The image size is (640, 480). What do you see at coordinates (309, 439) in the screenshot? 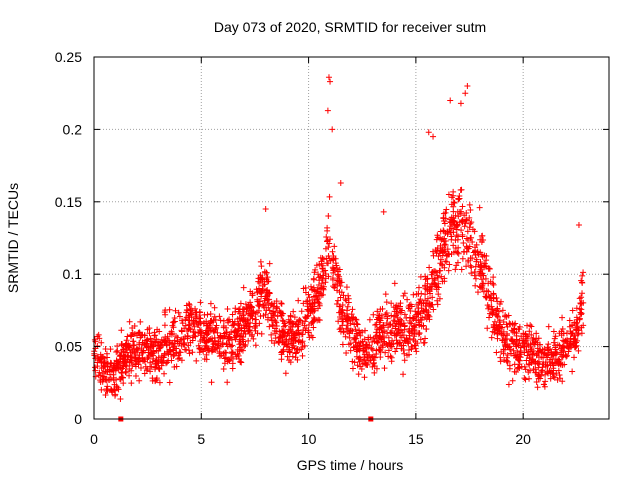
I see `x-tick-label: 10` at bounding box center [309, 439].